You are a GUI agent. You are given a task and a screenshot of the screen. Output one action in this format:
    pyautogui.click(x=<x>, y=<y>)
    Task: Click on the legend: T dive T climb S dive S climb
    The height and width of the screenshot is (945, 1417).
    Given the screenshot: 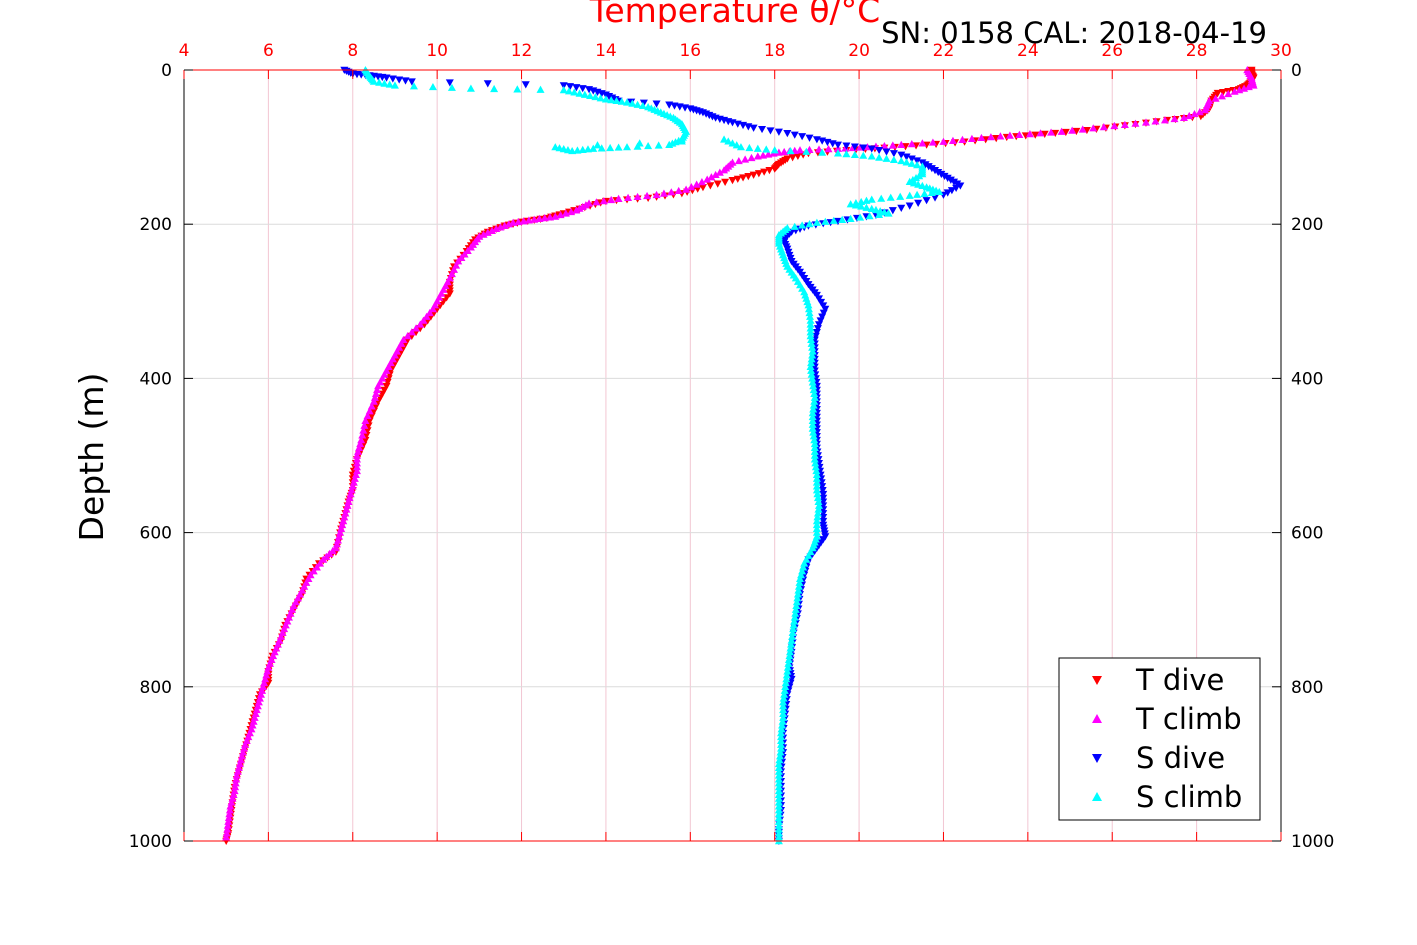 What is the action you would take?
    pyautogui.click(x=1159, y=739)
    